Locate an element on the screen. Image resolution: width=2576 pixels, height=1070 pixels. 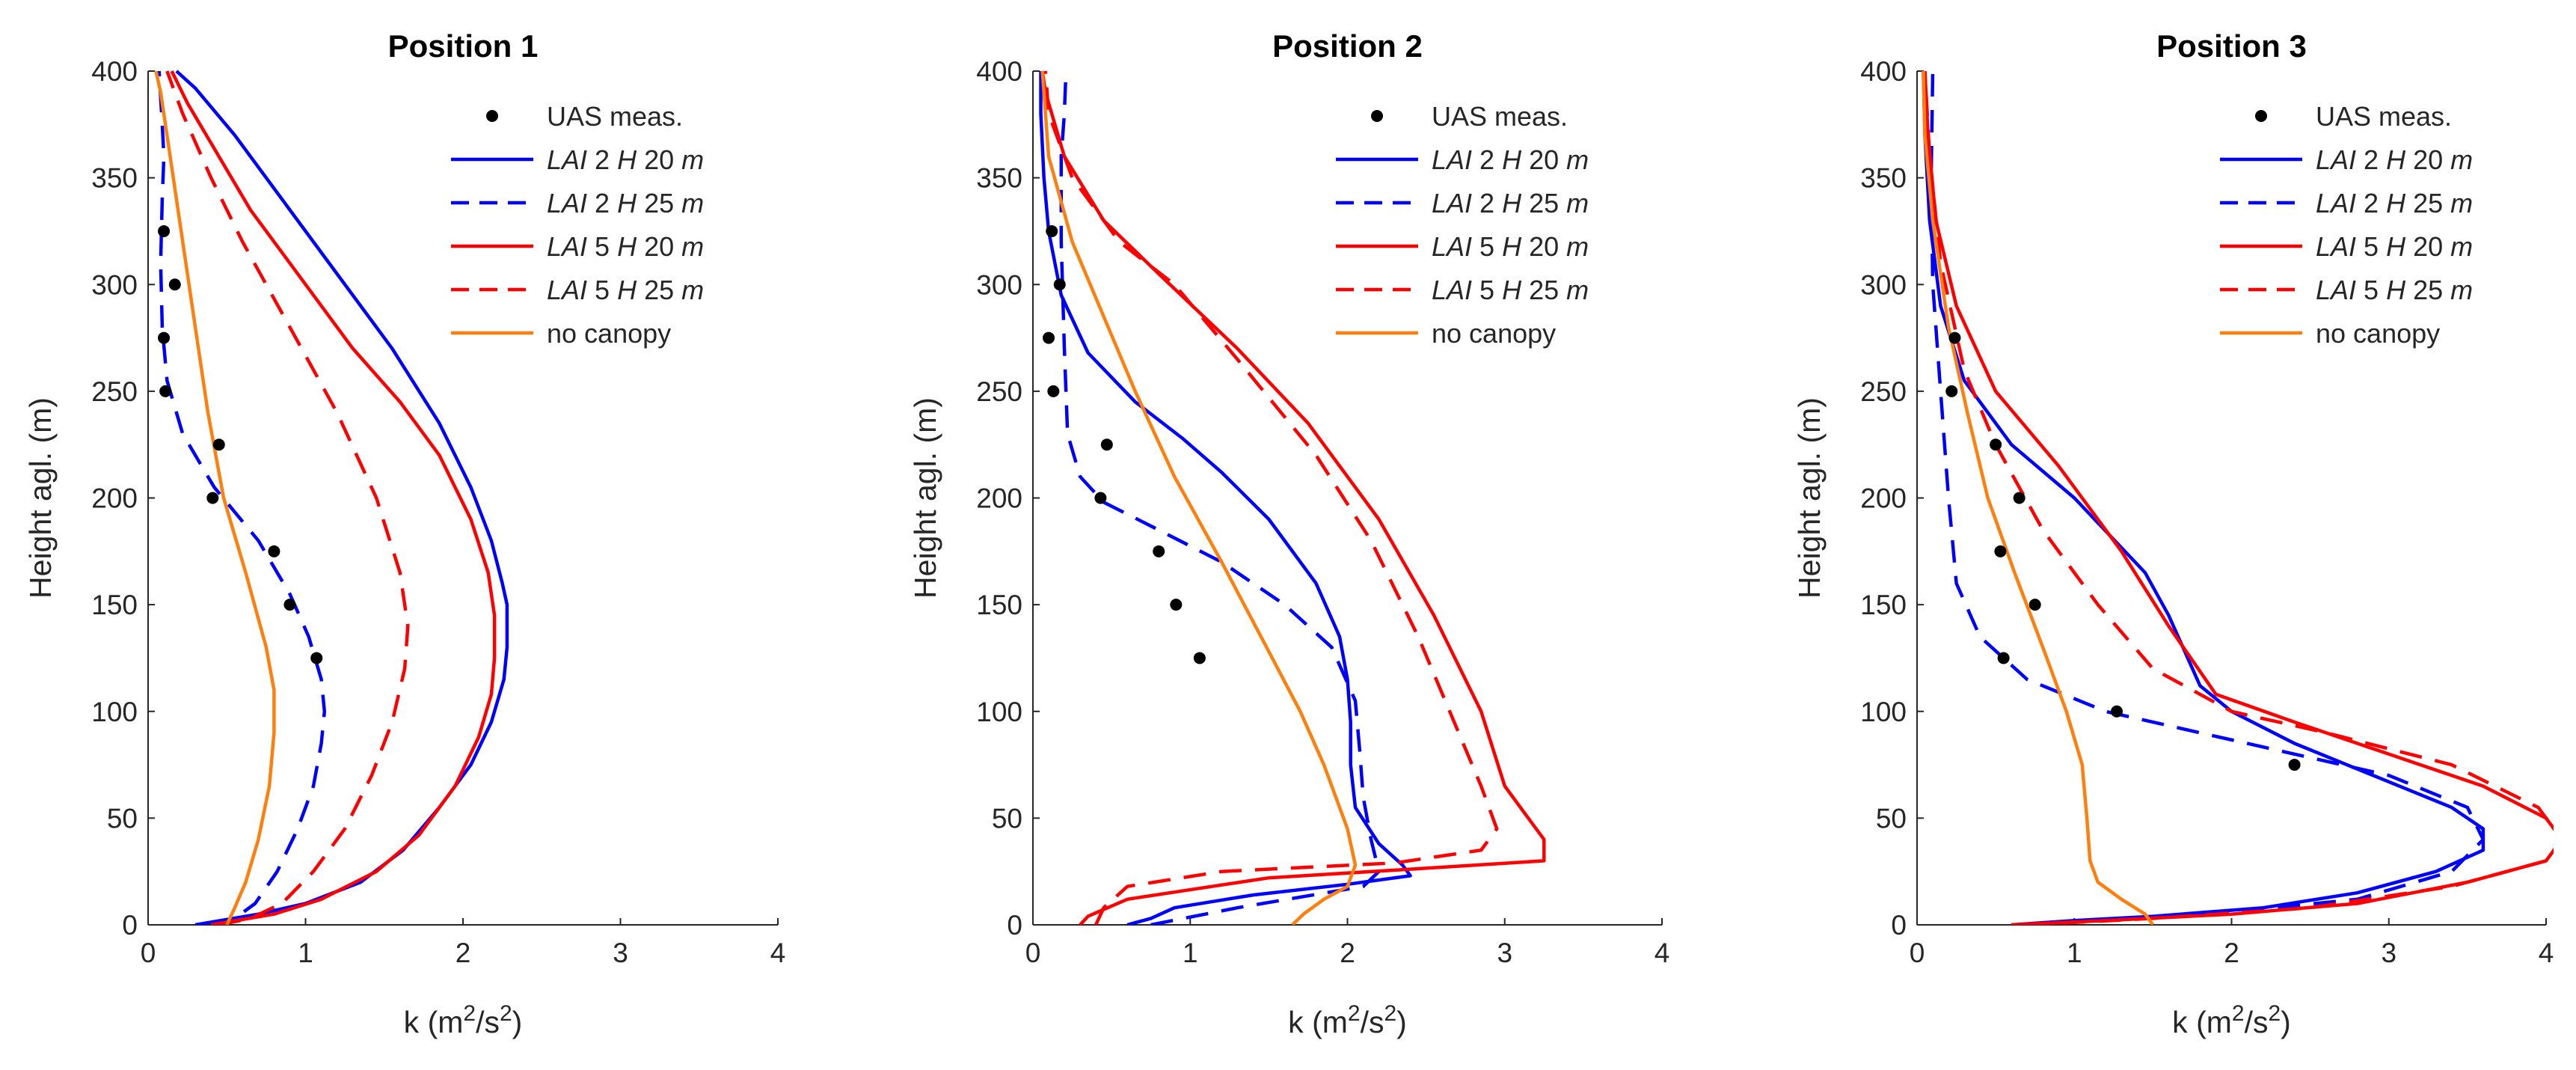
chart-title: Position 3 is located at coordinates (2231, 46).